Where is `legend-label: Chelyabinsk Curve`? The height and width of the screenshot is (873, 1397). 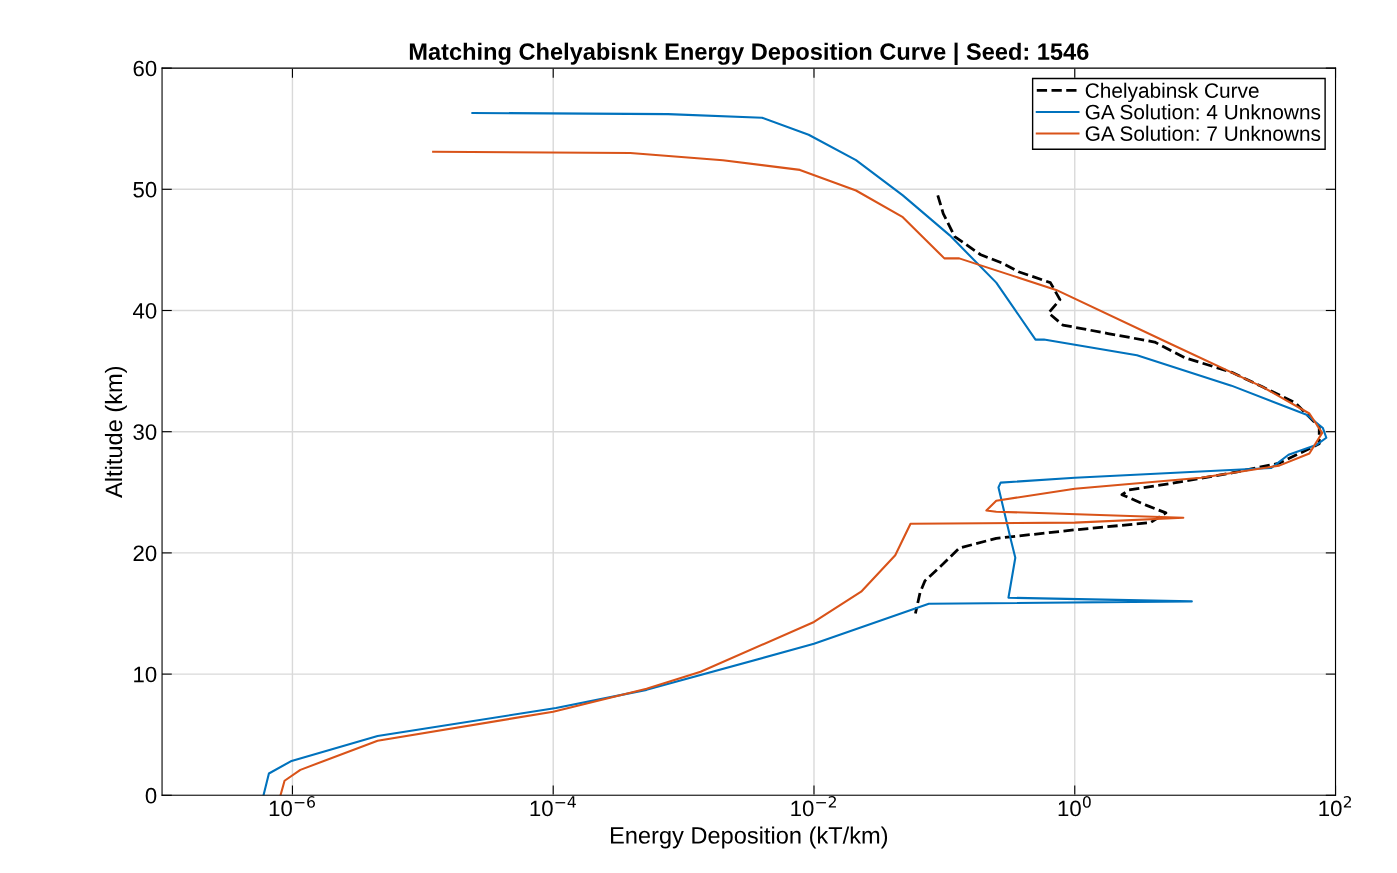
legend-label: Chelyabinsk Curve is located at coordinates (1172, 92).